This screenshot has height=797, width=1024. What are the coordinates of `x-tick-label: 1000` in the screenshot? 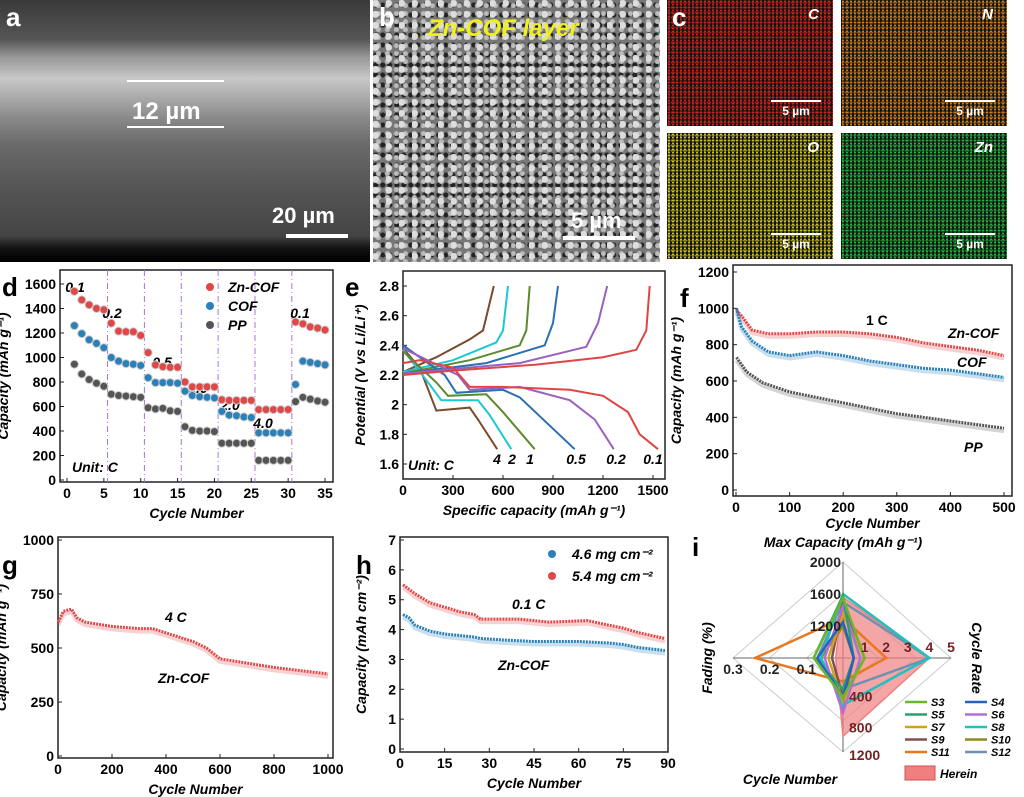 It's located at (327, 769).